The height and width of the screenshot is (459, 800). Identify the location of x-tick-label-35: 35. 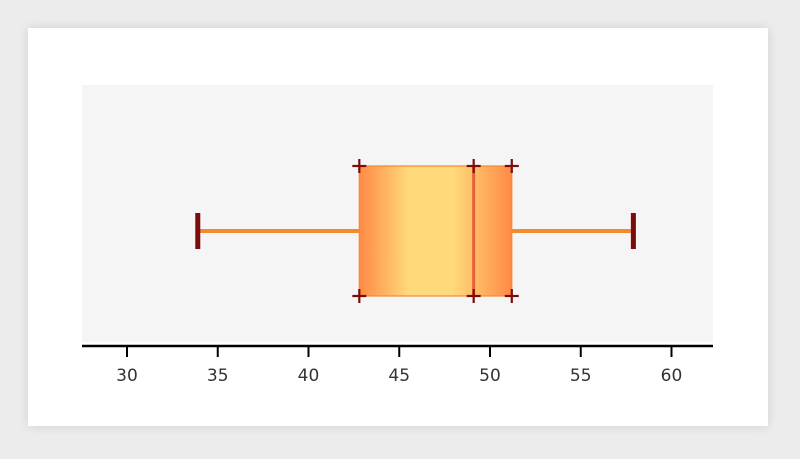
(218, 376).